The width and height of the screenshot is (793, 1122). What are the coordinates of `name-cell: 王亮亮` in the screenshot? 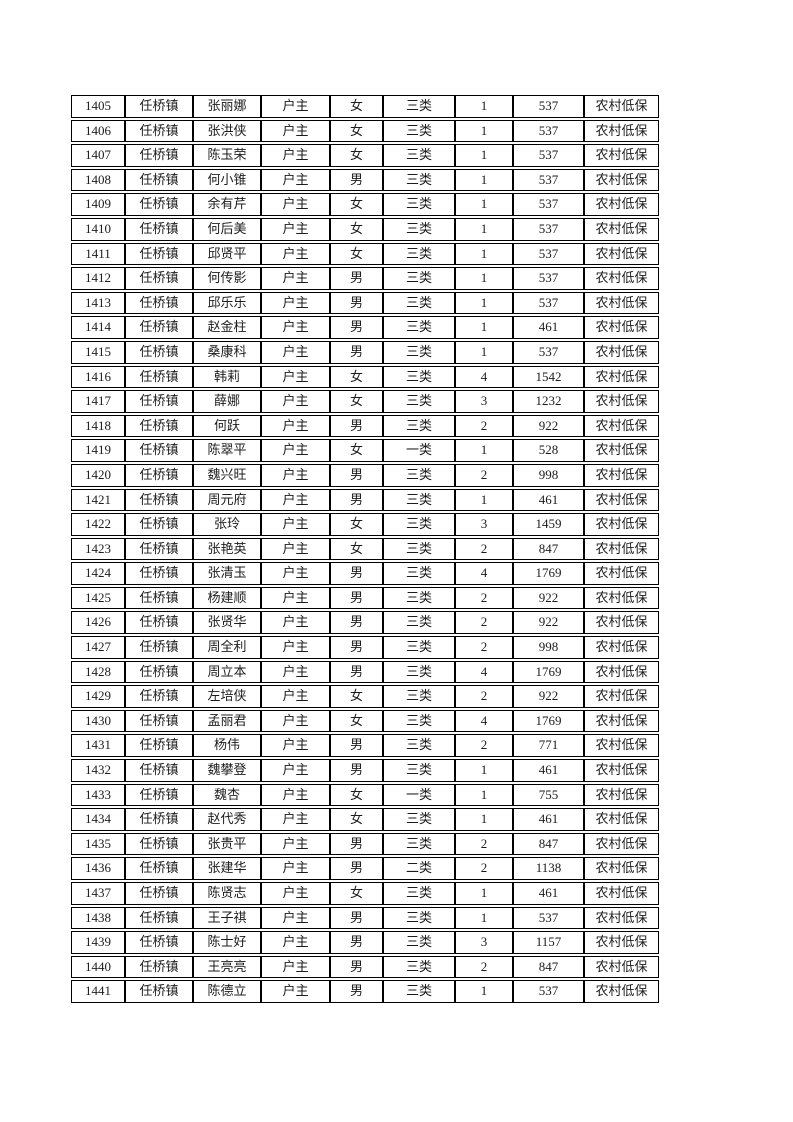 It's located at (227, 967).